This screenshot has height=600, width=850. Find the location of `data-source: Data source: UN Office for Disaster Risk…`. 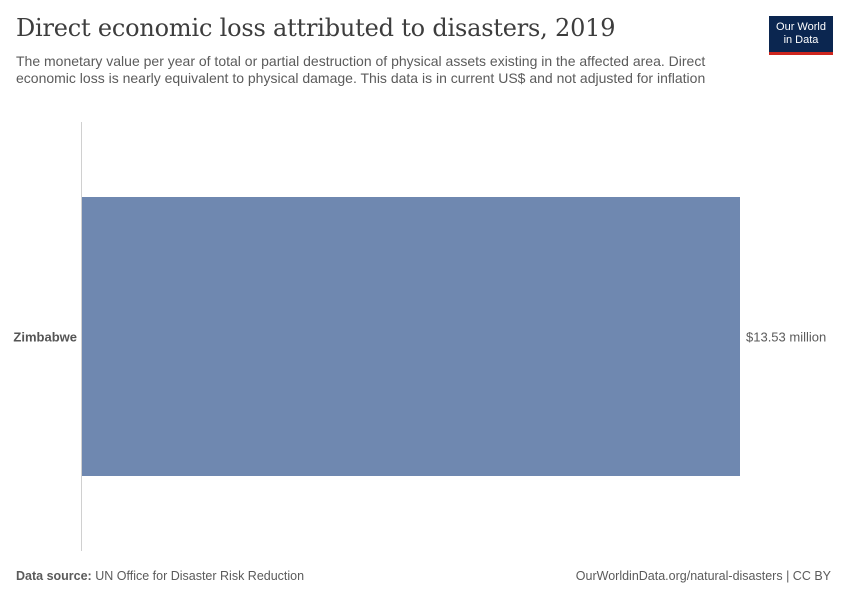

data-source: Data source: UN Office for Disaster Risk… is located at coordinates (160, 576).